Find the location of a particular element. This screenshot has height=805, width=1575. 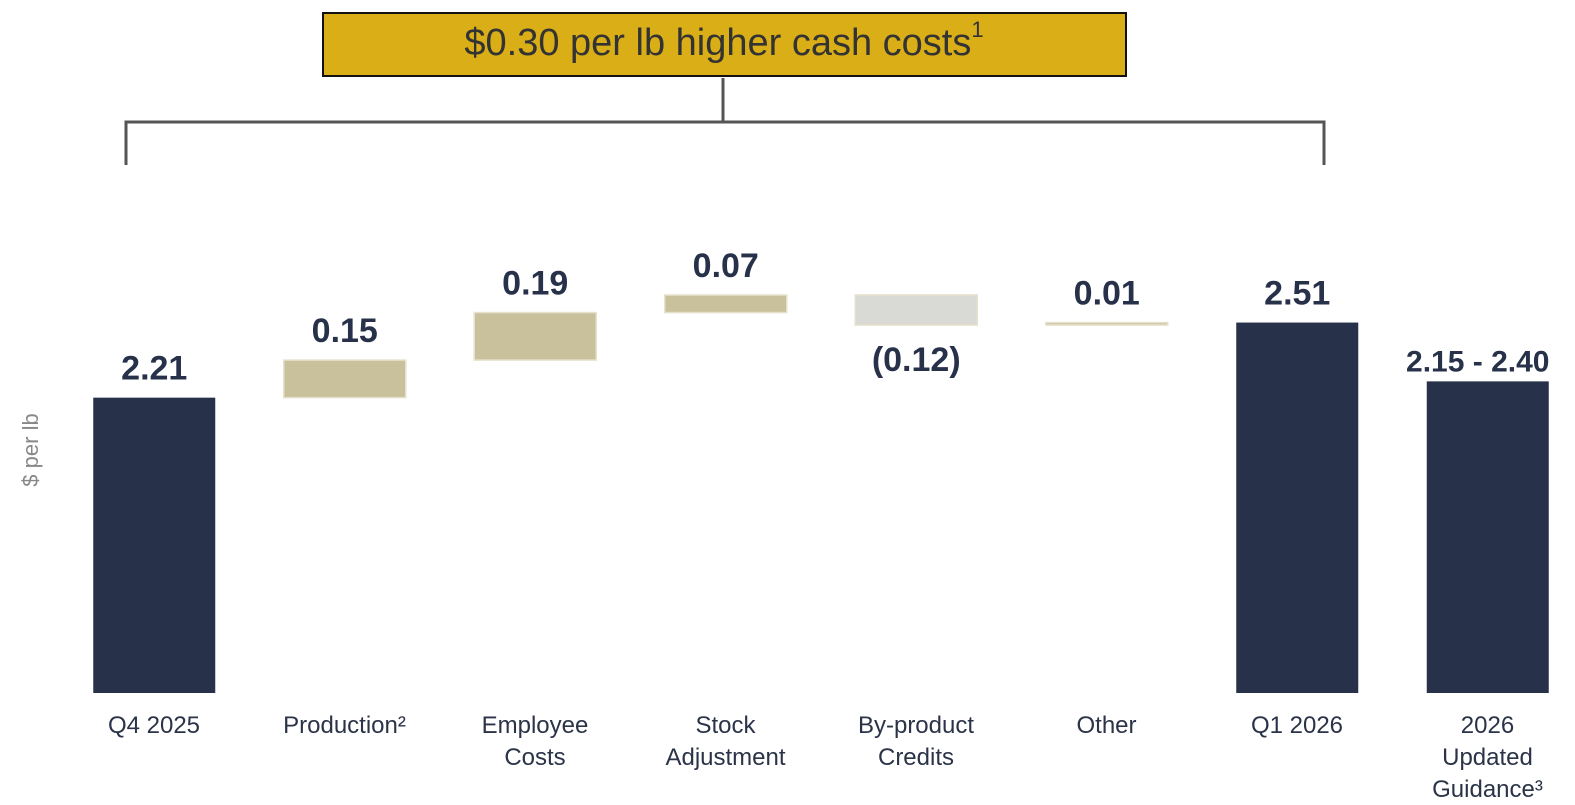

value-label: (0.12) is located at coordinates (916, 360).